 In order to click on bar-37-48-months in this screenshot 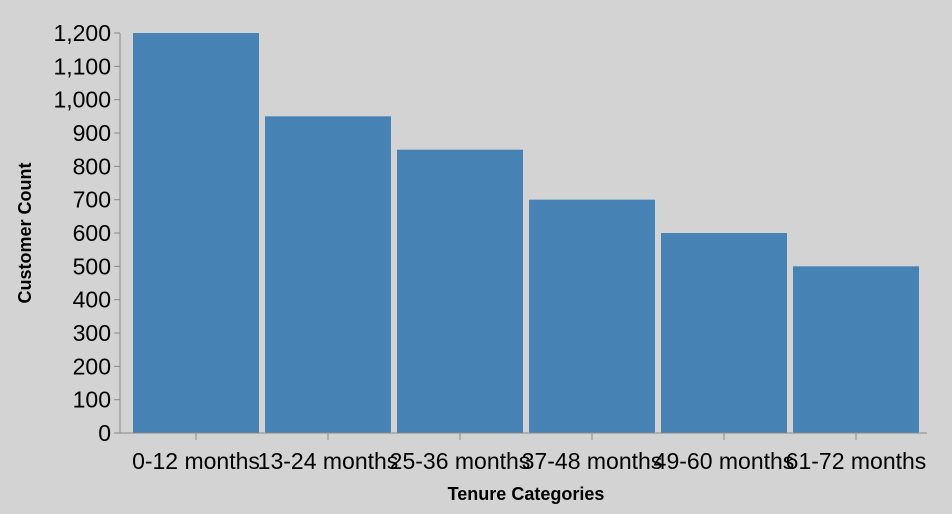, I will do `click(592, 316)`.